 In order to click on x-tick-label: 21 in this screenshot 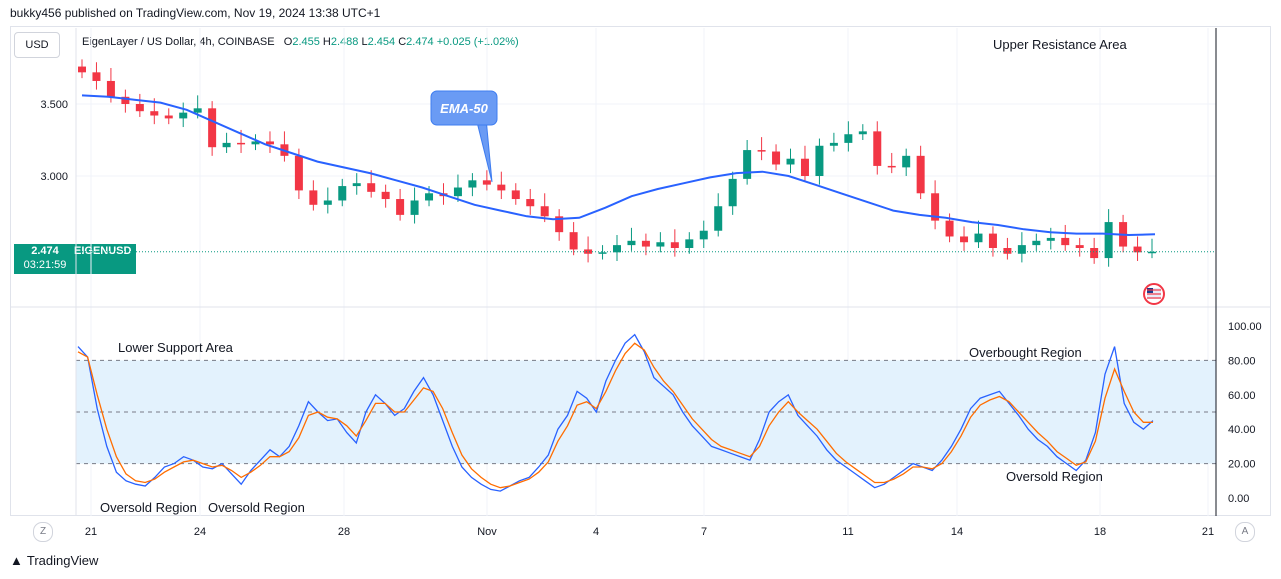, I will do `click(1208, 532)`.